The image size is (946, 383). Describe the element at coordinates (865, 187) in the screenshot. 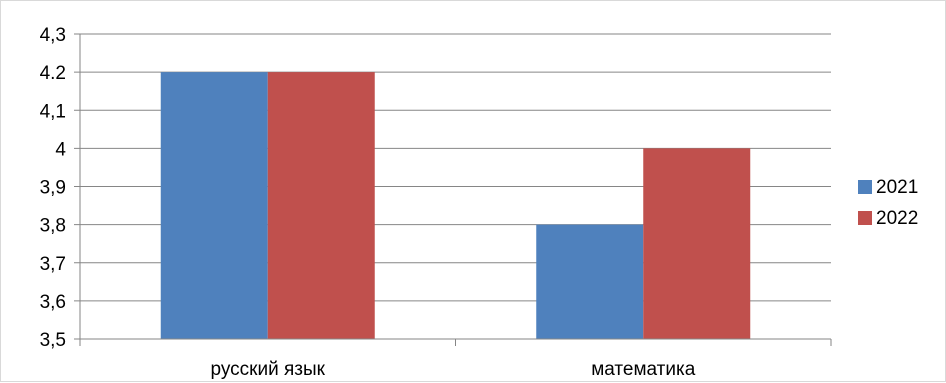

I see `legend-swatch-2021` at that location.